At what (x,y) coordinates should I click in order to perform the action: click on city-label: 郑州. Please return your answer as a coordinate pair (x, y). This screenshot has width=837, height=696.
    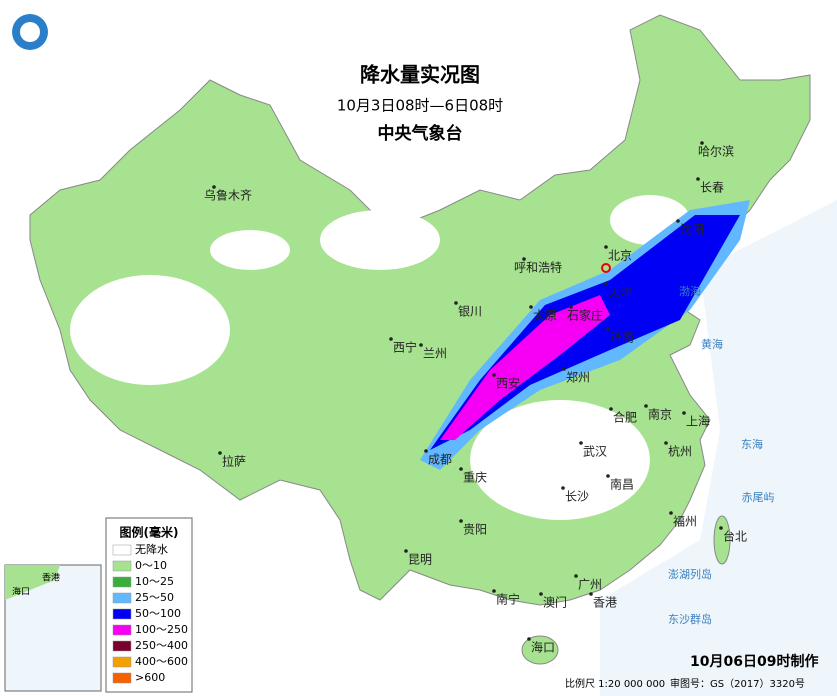
    Looking at the image, I should click on (578, 377).